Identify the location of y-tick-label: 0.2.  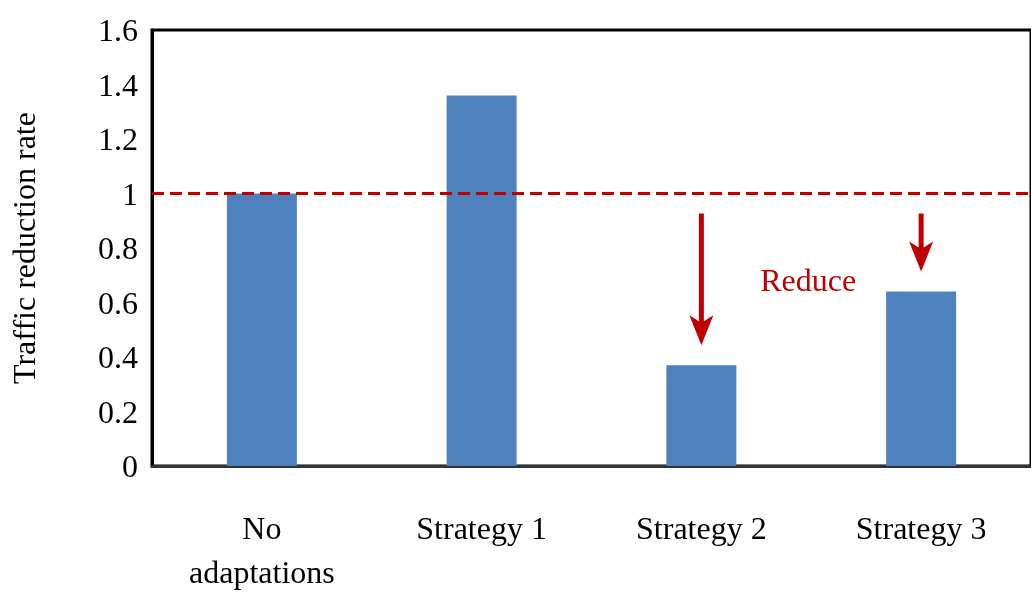
(118, 411).